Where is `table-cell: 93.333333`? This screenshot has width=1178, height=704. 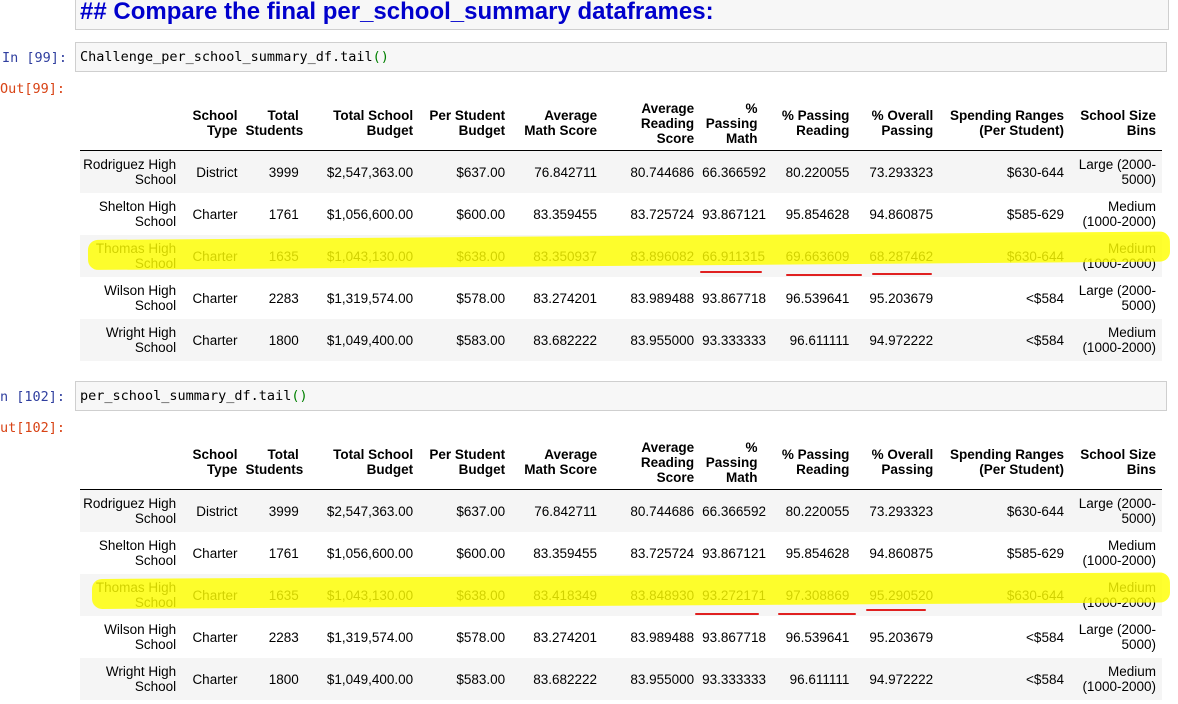
table-cell: 93.333333 is located at coordinates (733, 340).